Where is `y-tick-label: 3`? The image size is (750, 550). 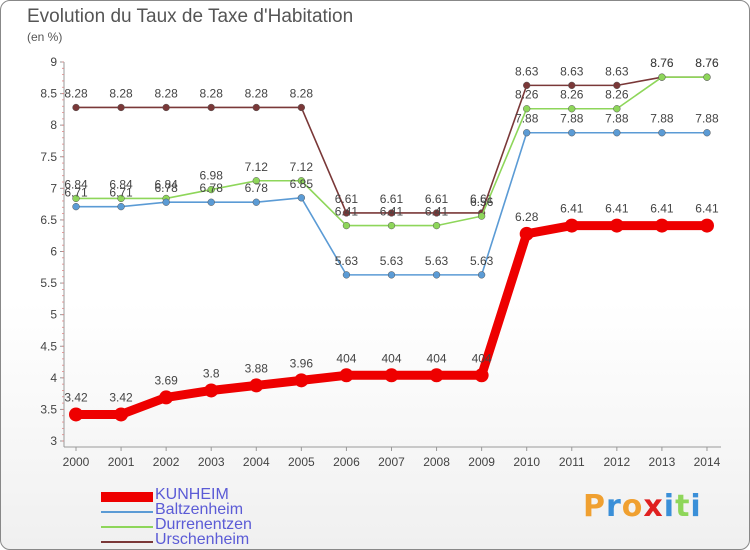
y-tick-label: 3 is located at coordinates (53, 441).